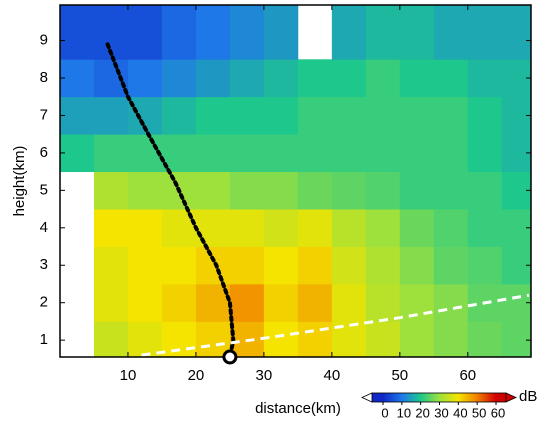 The width and height of the screenshot is (537, 429). I want to click on y-tick-label: 2, so click(44, 302).